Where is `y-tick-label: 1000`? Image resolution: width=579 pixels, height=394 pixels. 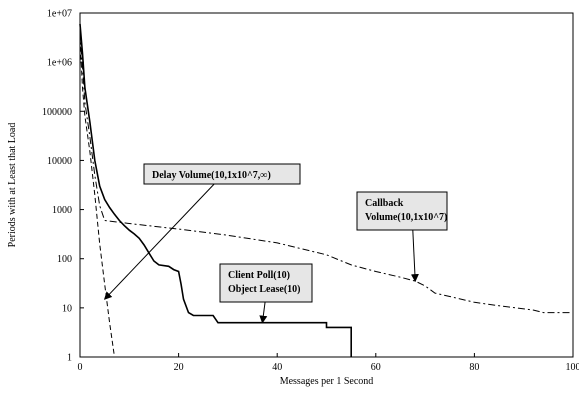 y-tick-label: 1000 is located at coordinates (62, 210).